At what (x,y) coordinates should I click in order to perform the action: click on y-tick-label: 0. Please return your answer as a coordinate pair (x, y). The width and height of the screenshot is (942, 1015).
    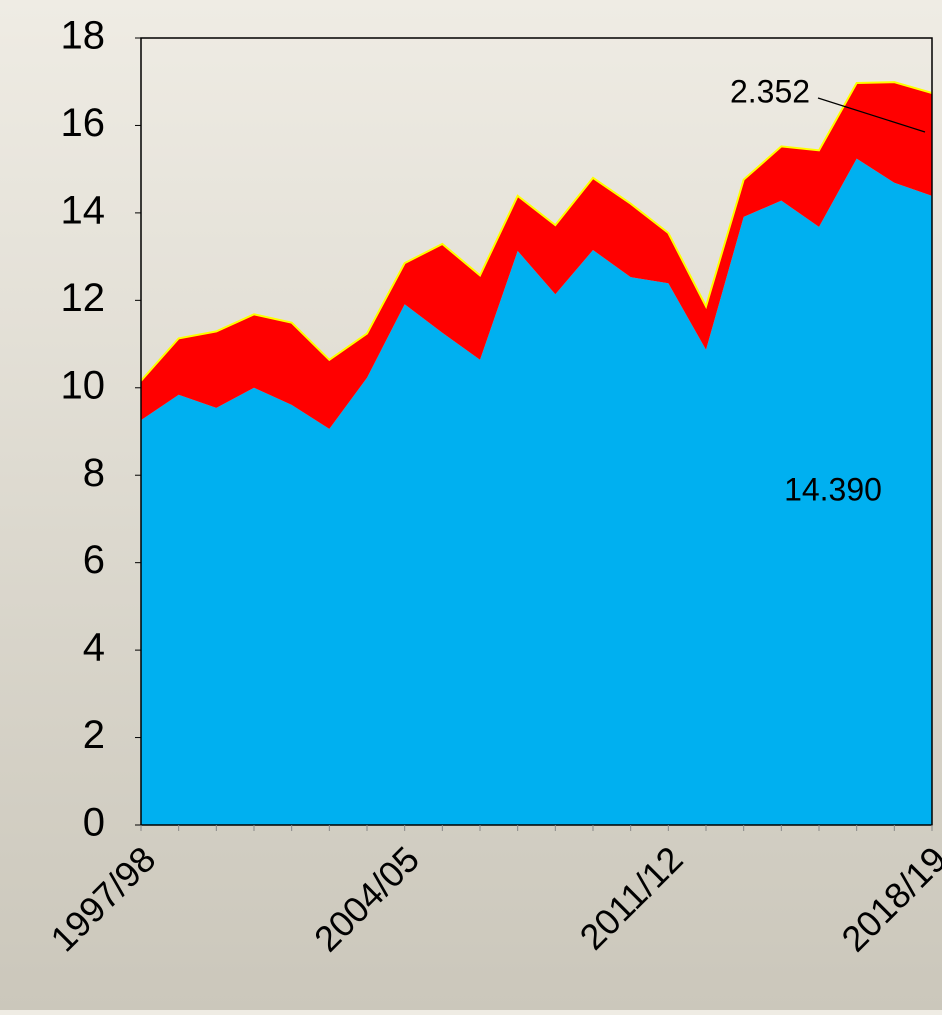
    Looking at the image, I should click on (94, 823).